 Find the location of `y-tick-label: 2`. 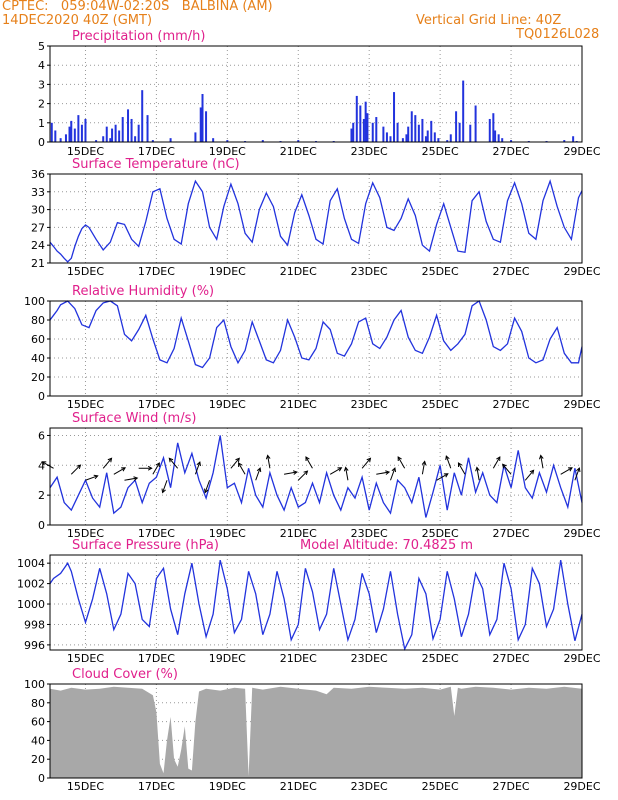

y-tick-label: 2 is located at coordinates (41, 104).